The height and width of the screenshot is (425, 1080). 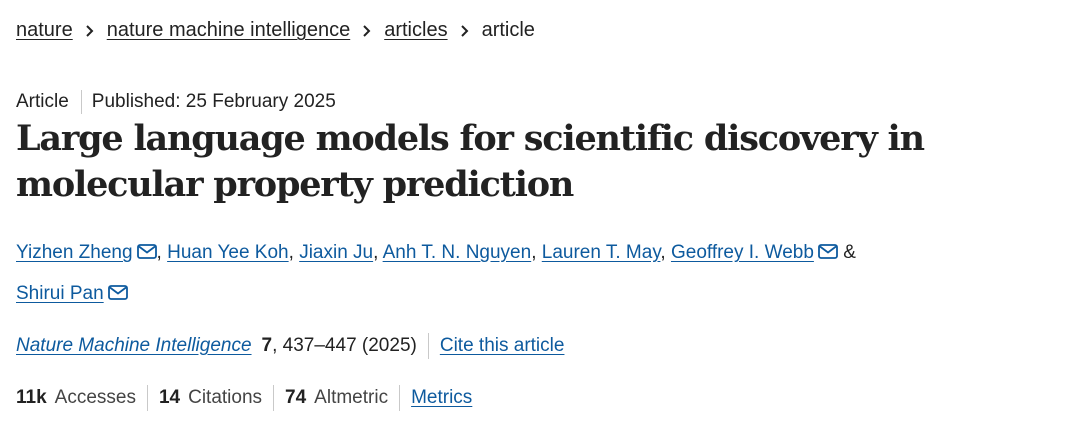 I want to click on volume: 7, so click(x=267, y=345).